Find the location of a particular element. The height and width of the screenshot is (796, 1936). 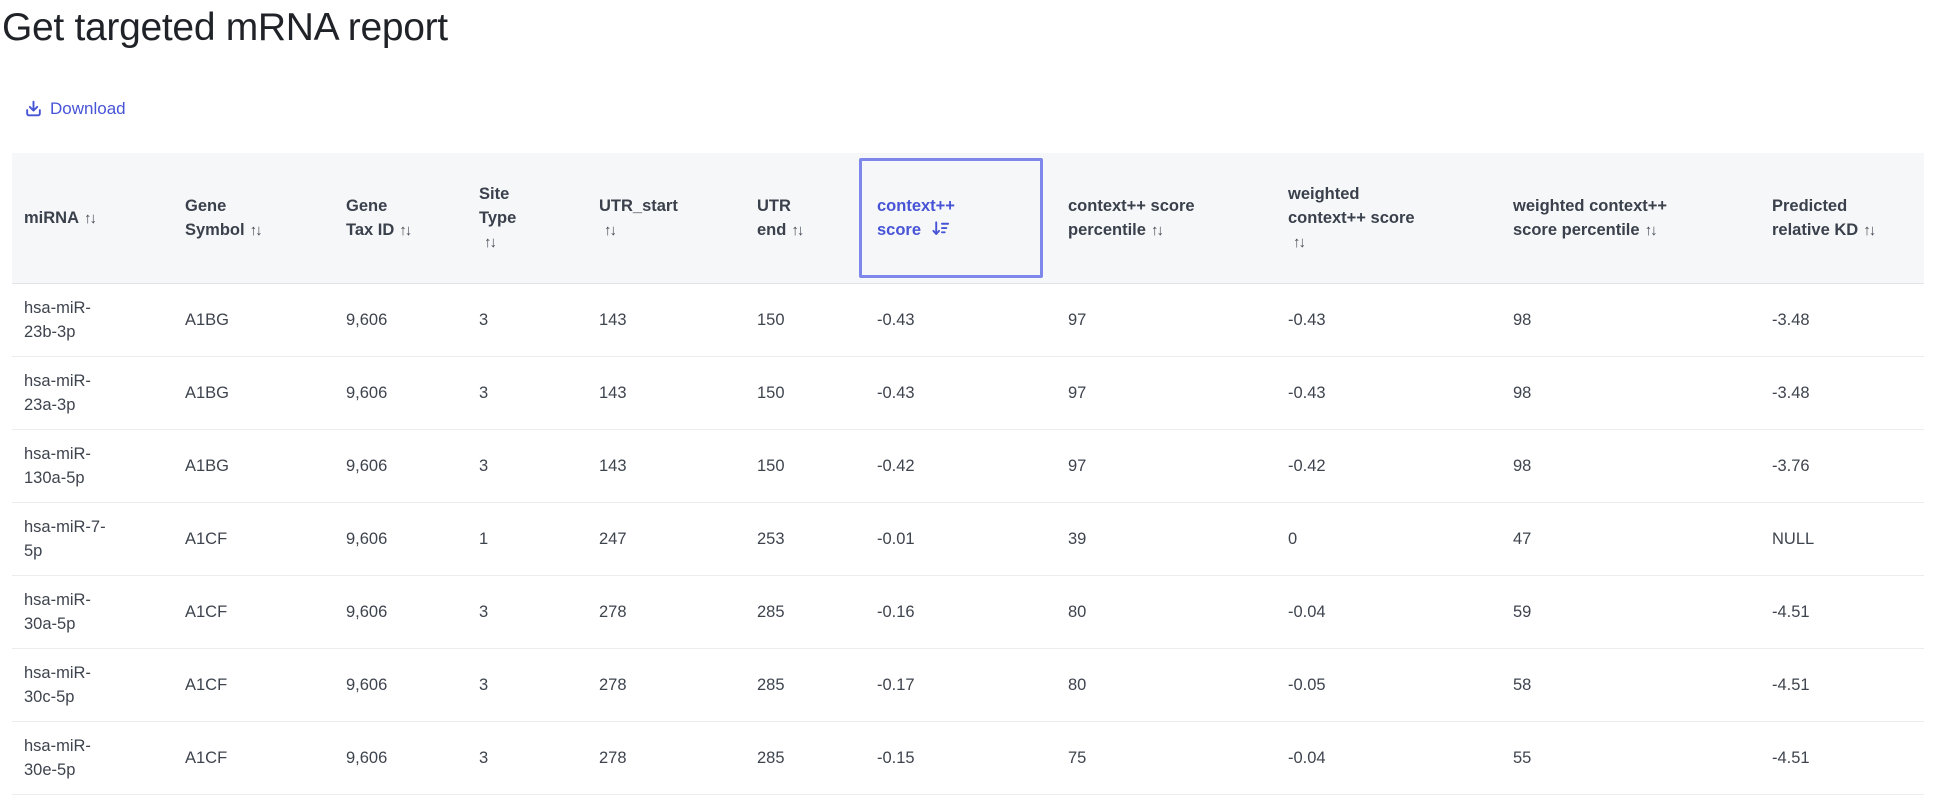

column-header-weighted-context-score: weighted context++ score ↑↓ is located at coordinates (1380, 218).